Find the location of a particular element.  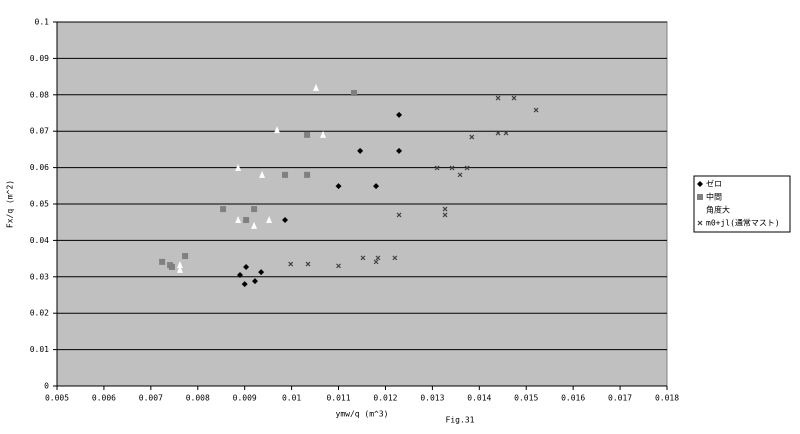

x-tick-label: 0.006 is located at coordinates (104, 398).